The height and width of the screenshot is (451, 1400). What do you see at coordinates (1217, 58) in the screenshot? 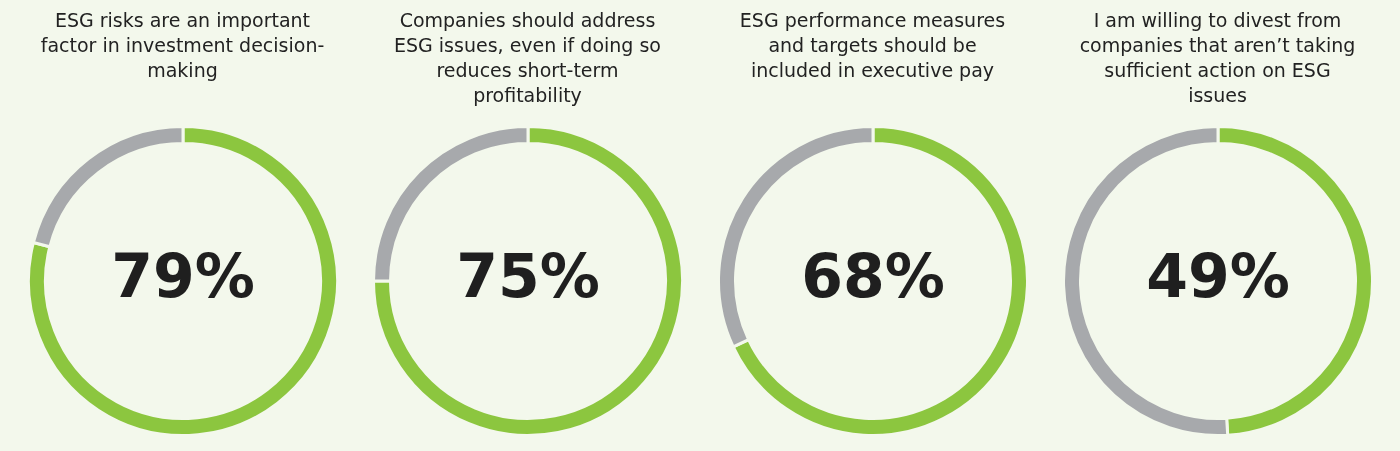
I see `chart-title: I am willing to divest from companies that aren’t taking sufficient action on ESG issues` at bounding box center [1217, 58].